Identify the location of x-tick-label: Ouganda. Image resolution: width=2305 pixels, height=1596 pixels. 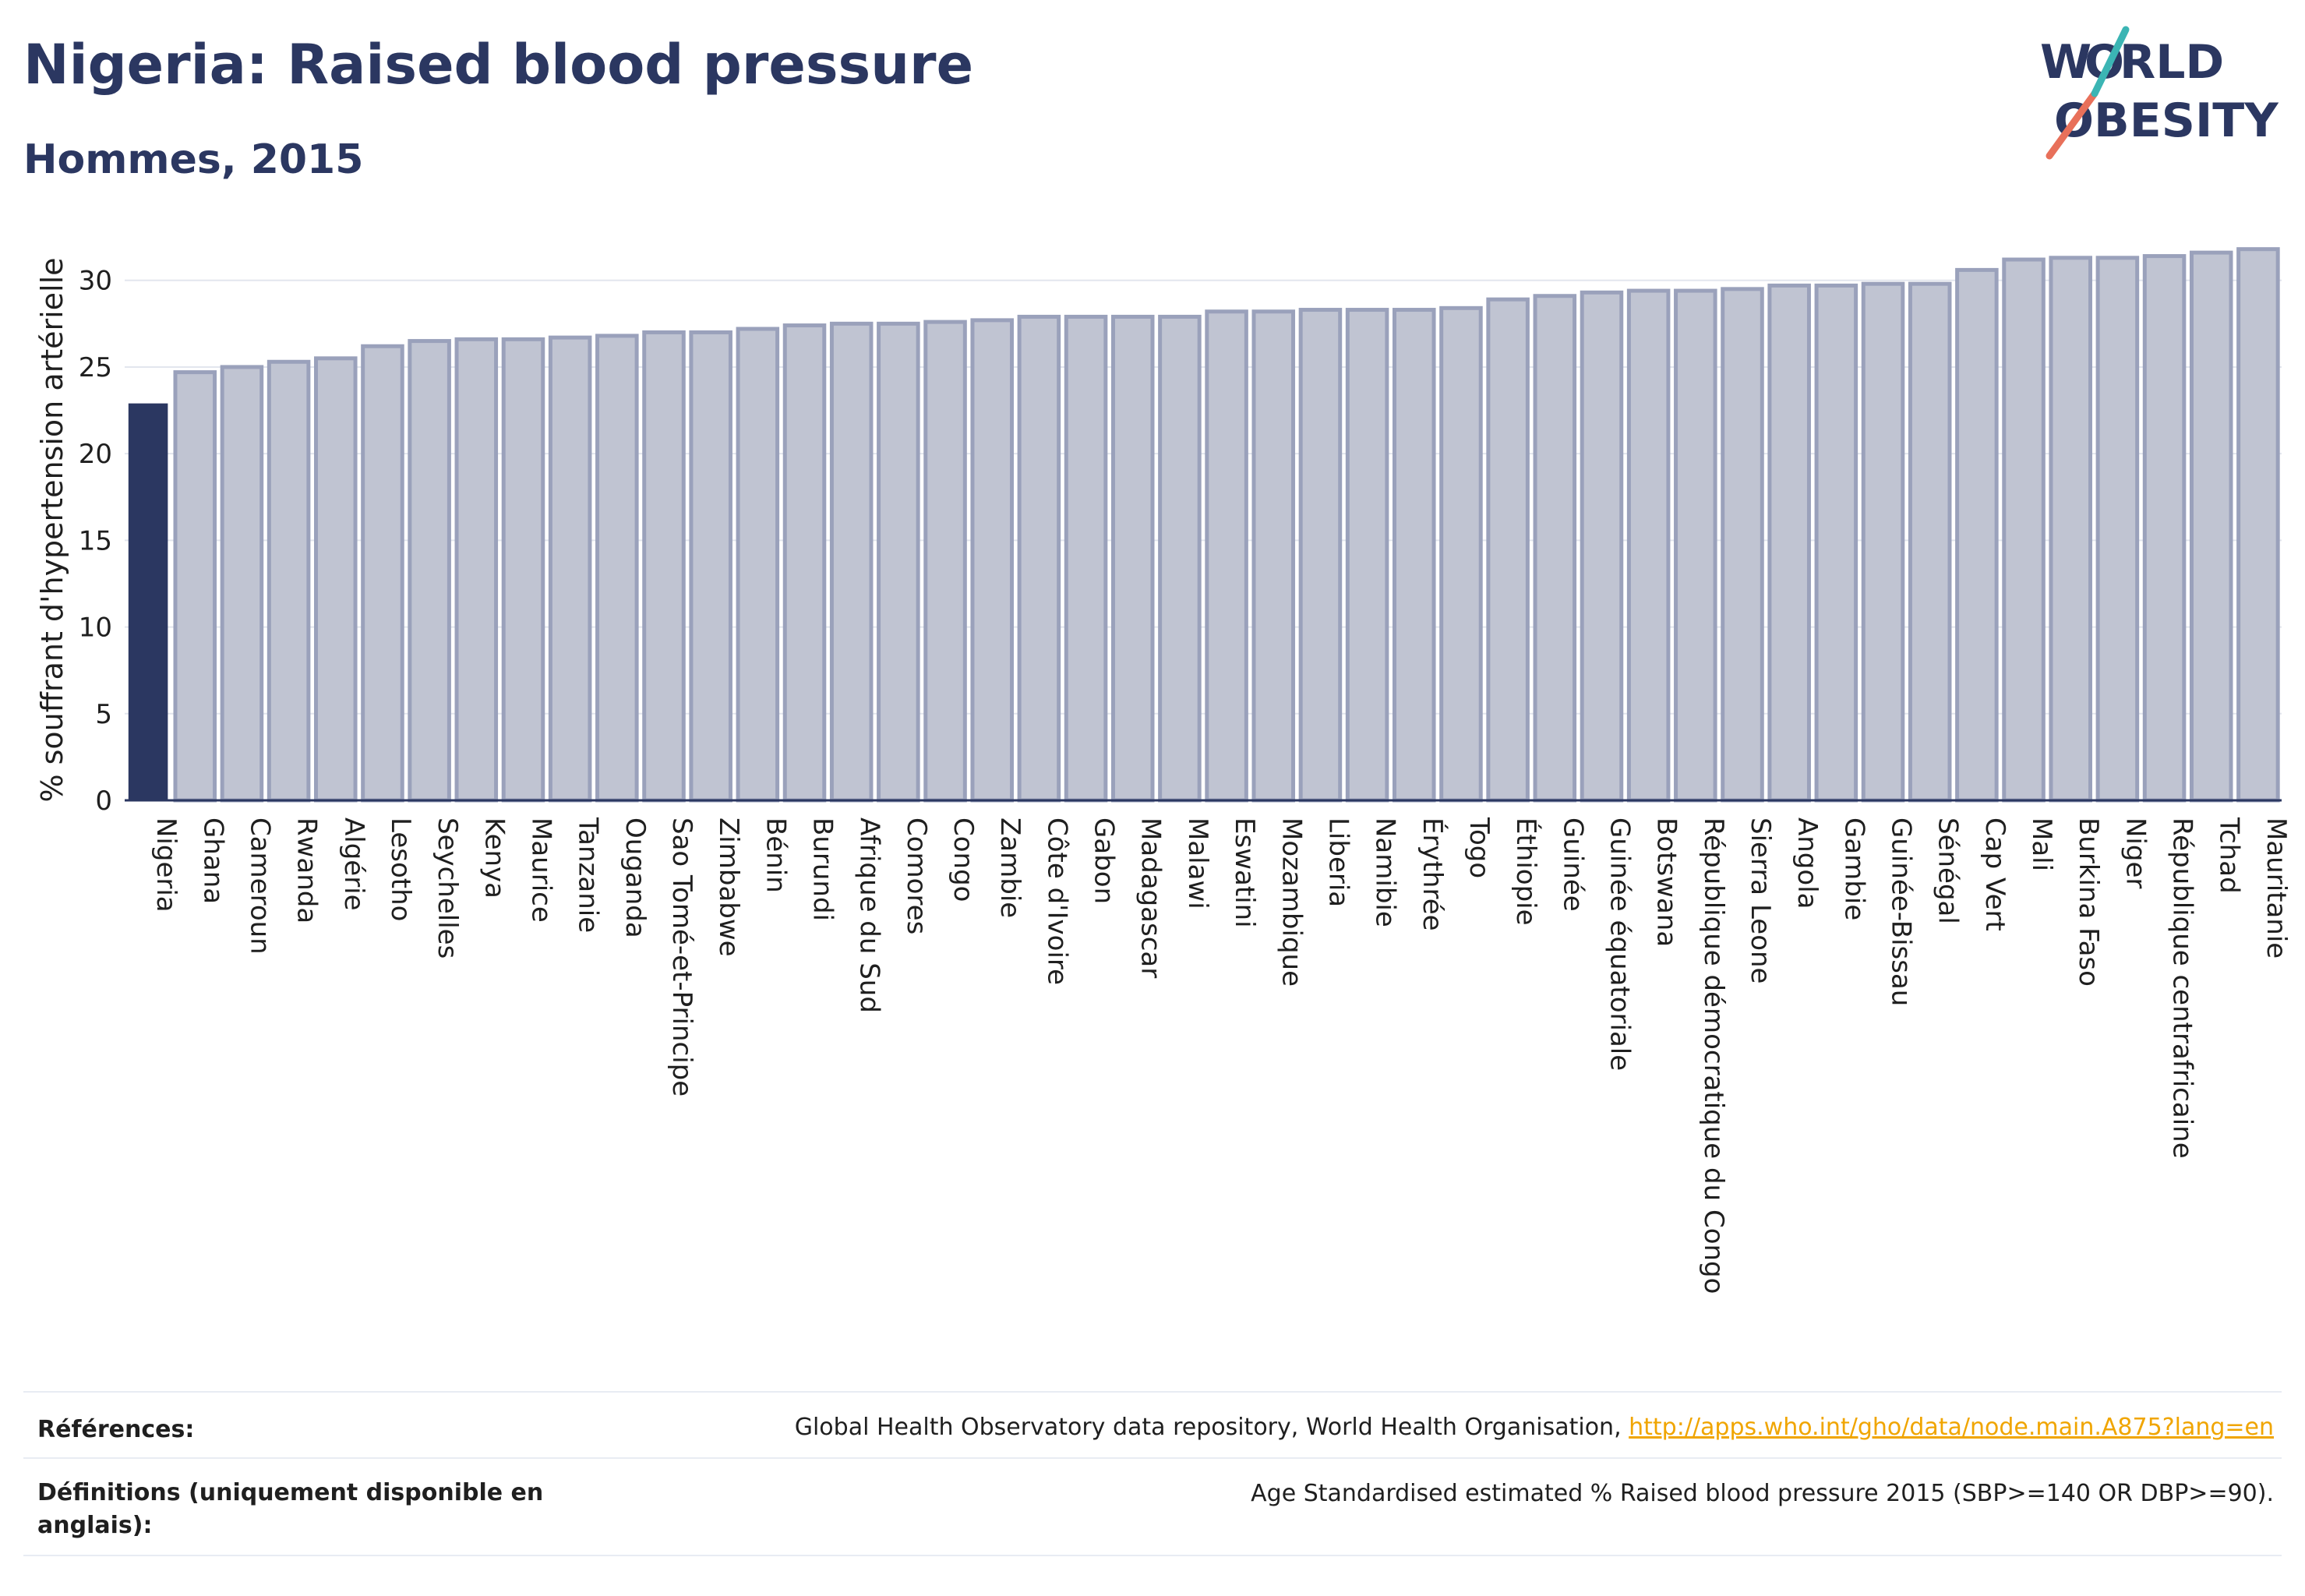
(635, 877).